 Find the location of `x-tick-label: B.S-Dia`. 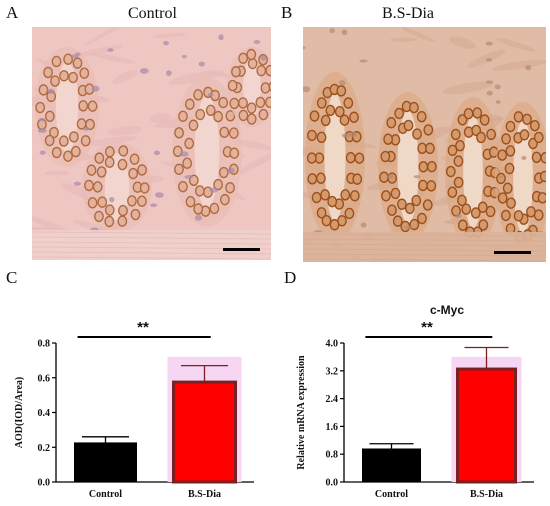

x-tick-label: B.S-Dia is located at coordinates (204, 494).